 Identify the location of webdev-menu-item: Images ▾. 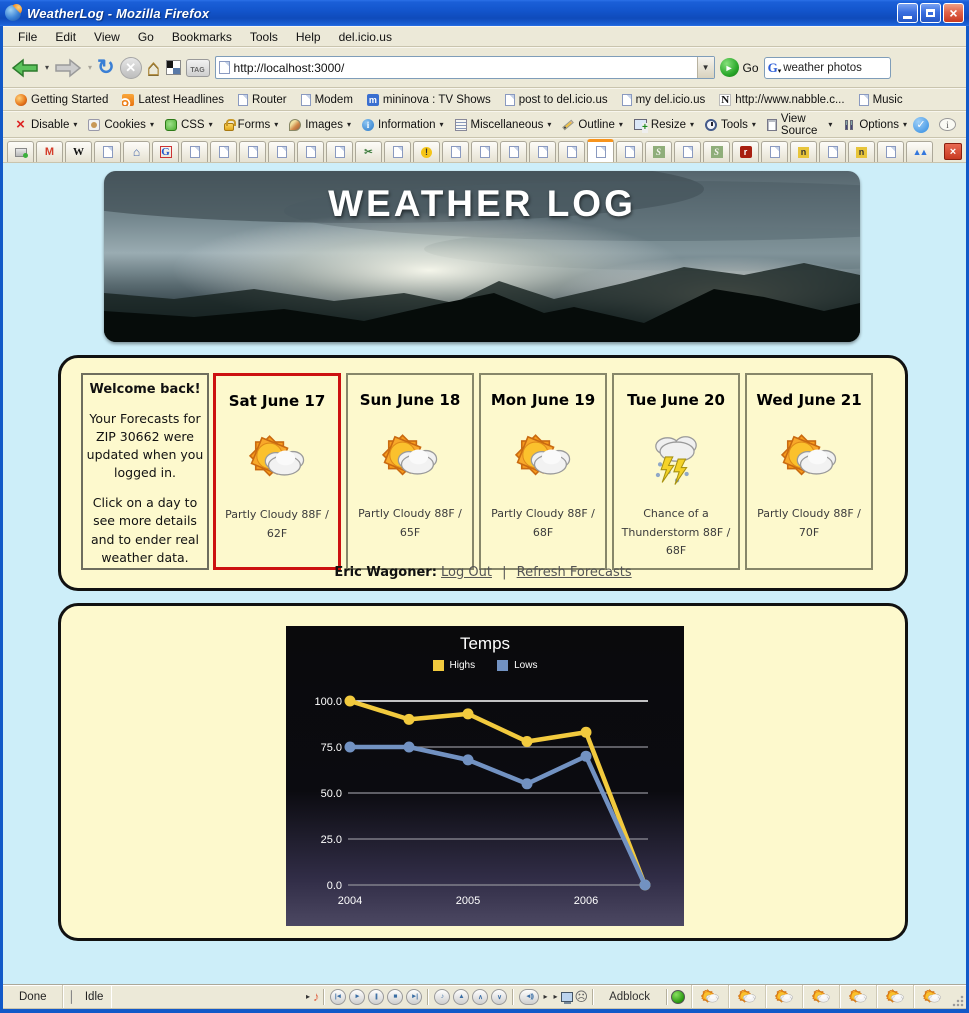
(320, 125).